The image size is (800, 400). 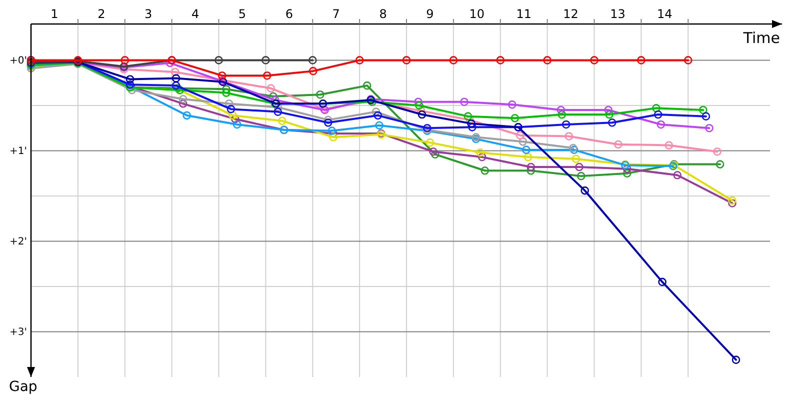 What do you see at coordinates (383, 14) in the screenshot?
I see `x-tick-label: 8` at bounding box center [383, 14].